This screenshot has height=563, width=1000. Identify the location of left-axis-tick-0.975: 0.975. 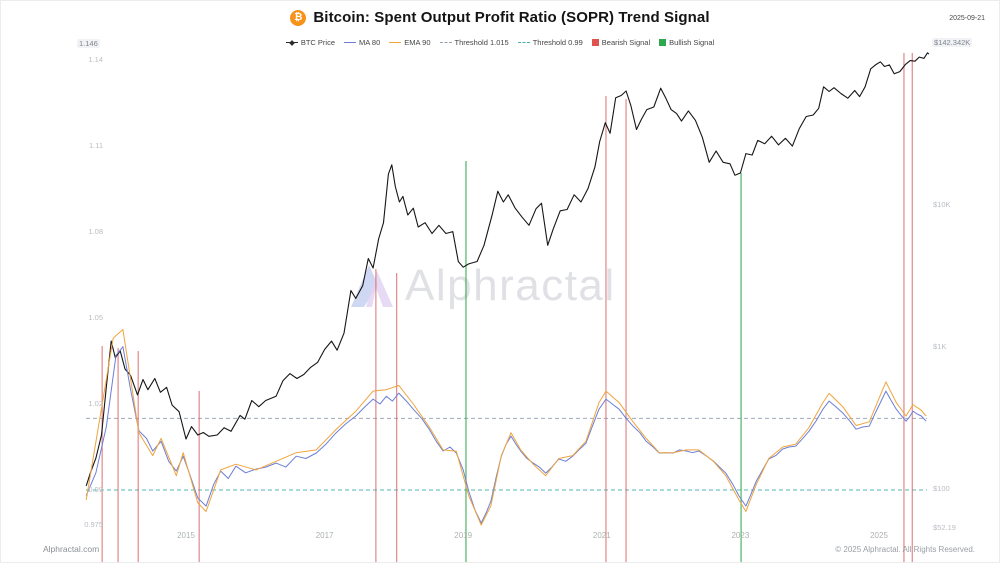
(93, 524).